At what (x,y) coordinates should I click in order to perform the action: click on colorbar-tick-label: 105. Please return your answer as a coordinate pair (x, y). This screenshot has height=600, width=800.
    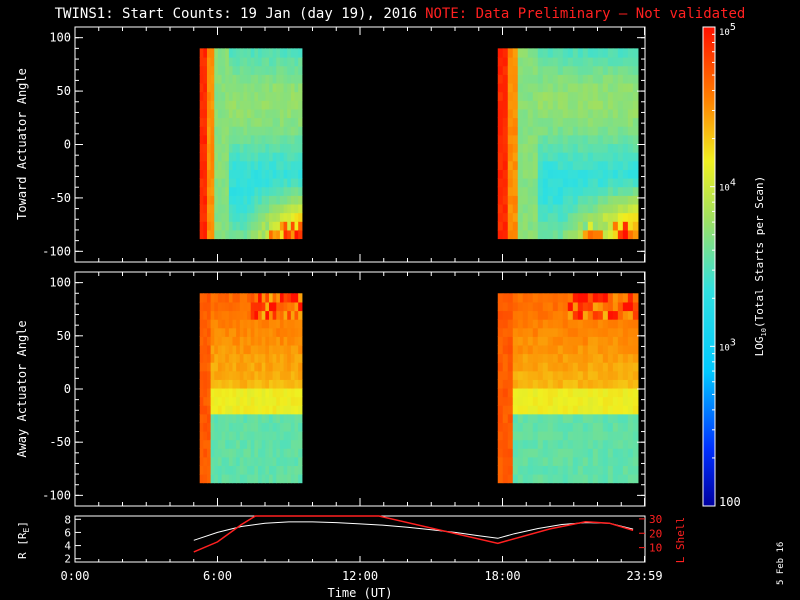
    Looking at the image, I should click on (727, 30).